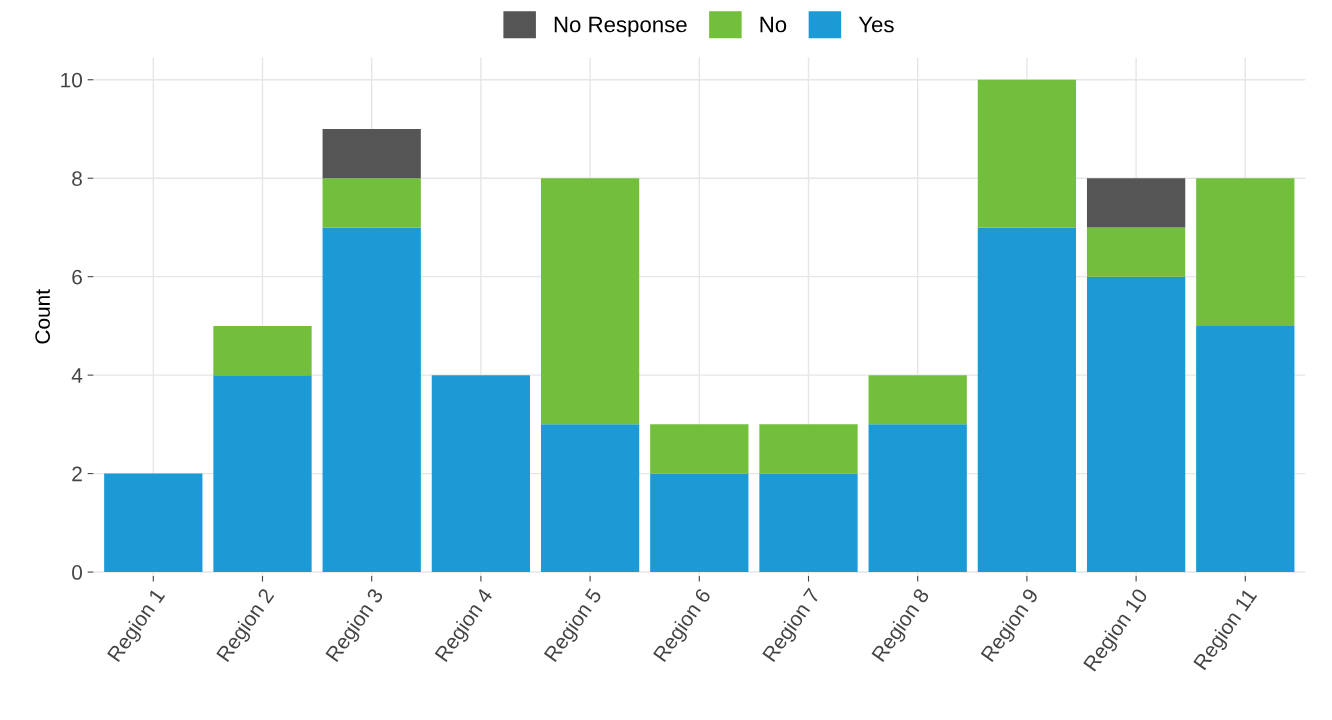  What do you see at coordinates (620, 26) in the screenshot?
I see `legend-label: No Response` at bounding box center [620, 26].